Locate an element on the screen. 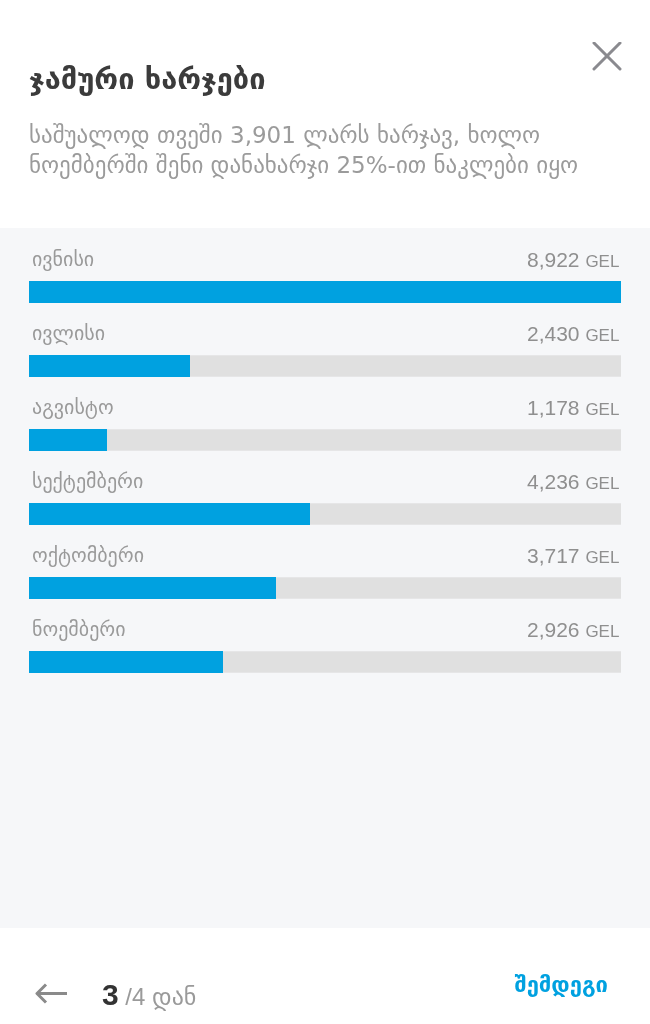 The height and width of the screenshot is (1024, 650). data-label: 1,178 GEL is located at coordinates (573, 407).